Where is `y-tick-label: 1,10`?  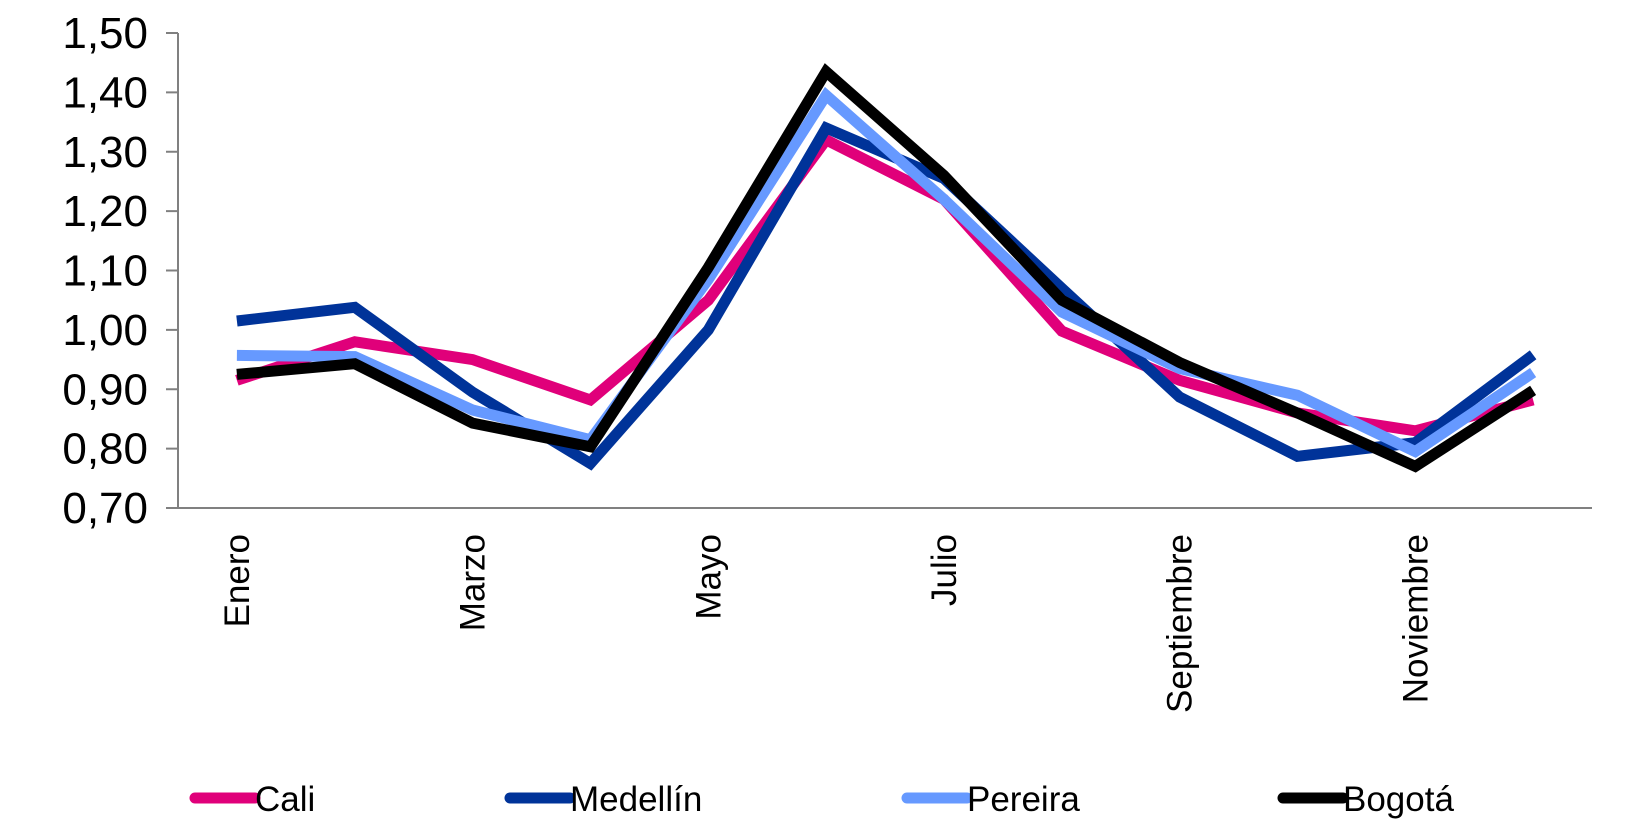
y-tick-label: 1,10 is located at coordinates (105, 271).